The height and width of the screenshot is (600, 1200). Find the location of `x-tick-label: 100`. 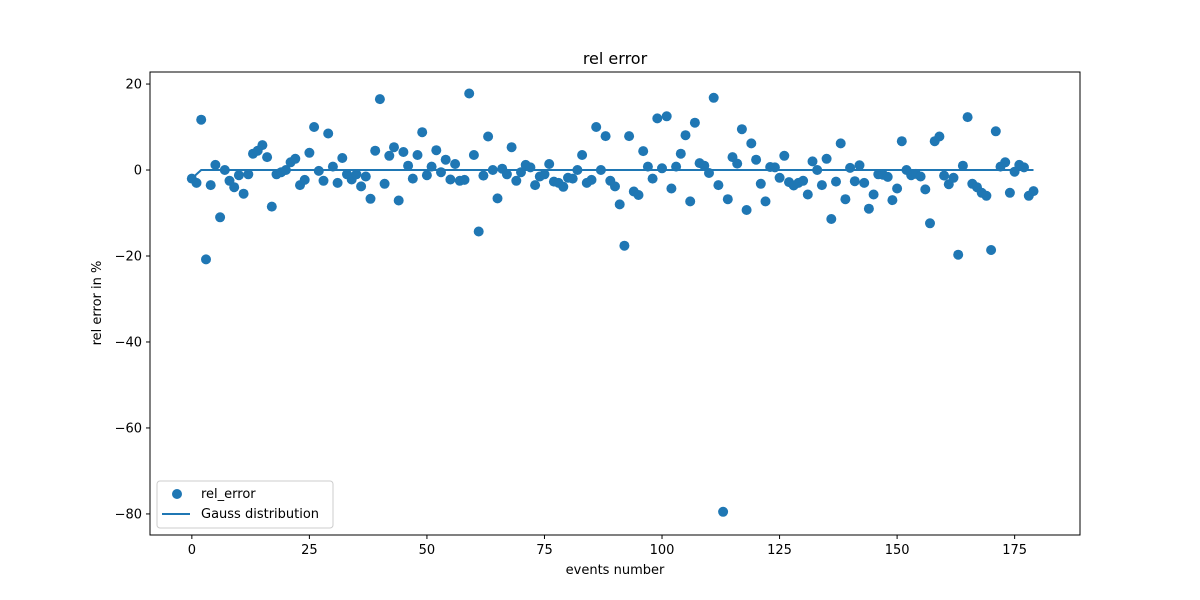

x-tick-label: 100 is located at coordinates (662, 550).